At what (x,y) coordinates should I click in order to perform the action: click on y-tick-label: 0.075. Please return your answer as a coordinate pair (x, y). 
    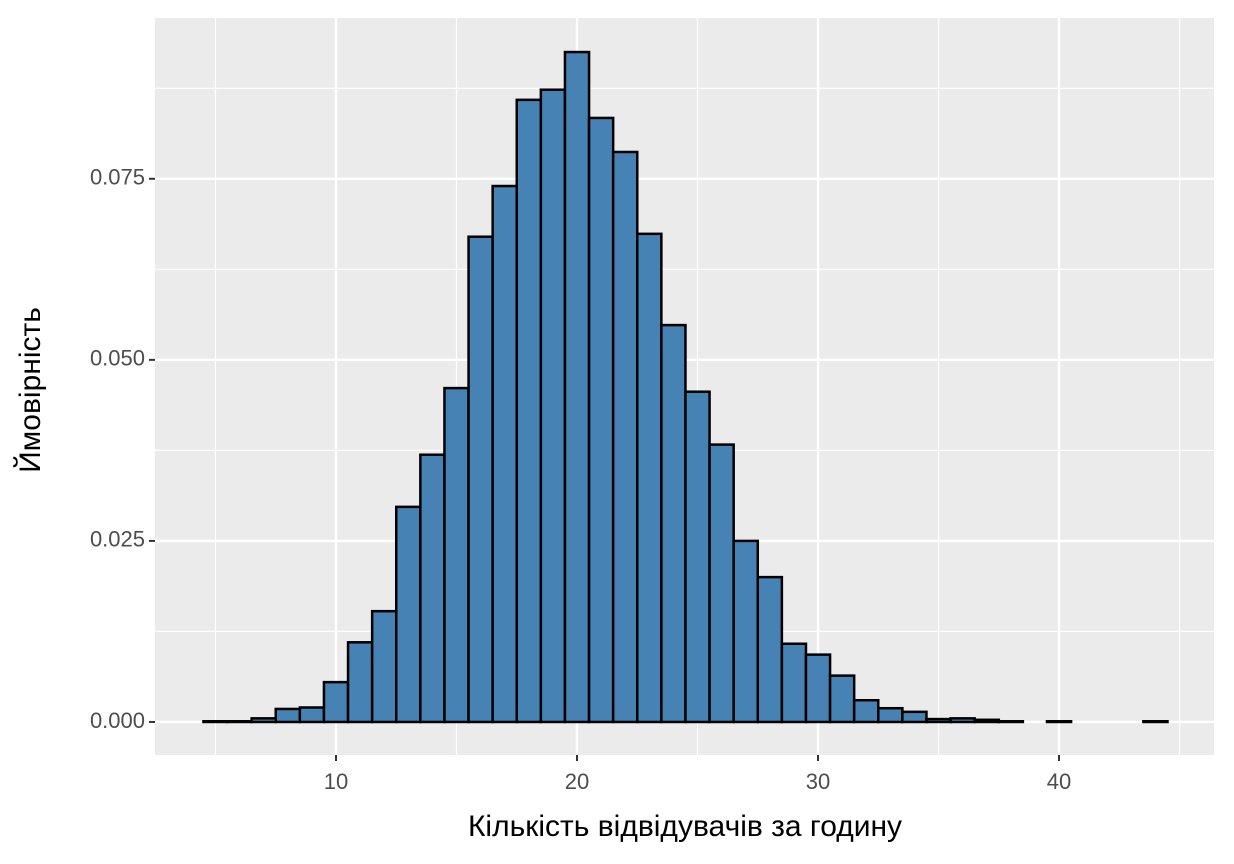
    Looking at the image, I should click on (117, 177).